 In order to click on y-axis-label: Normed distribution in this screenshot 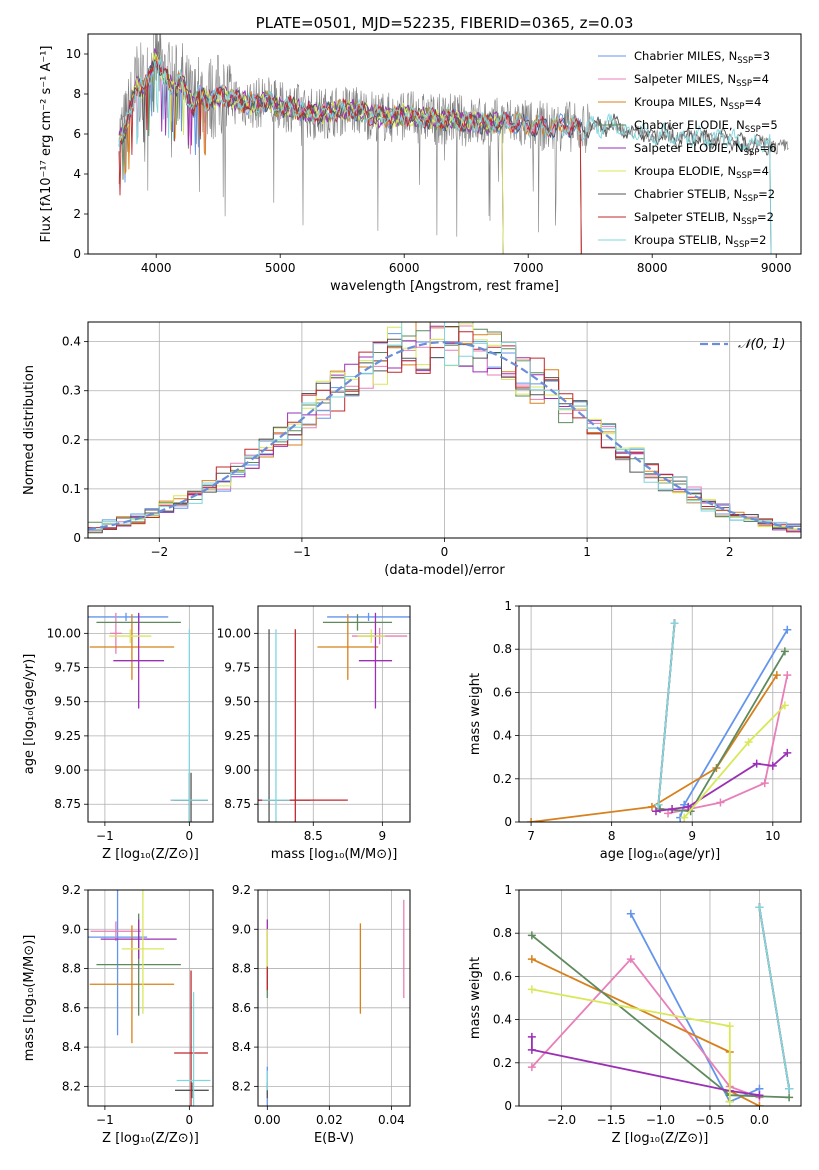, I will do `click(29, 430)`.